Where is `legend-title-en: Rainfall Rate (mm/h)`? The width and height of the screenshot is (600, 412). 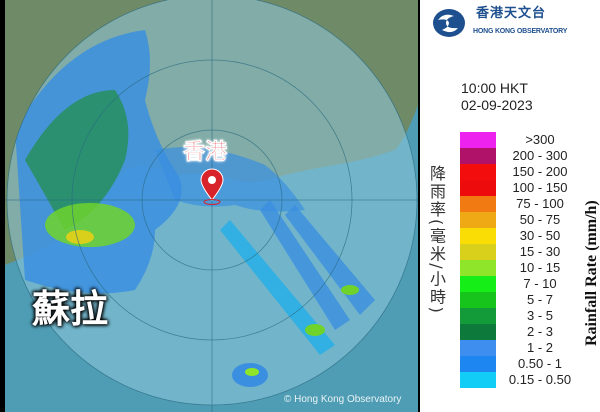
legend-title-en: Rainfall Rate (mm/h) is located at coordinates (591, 273).